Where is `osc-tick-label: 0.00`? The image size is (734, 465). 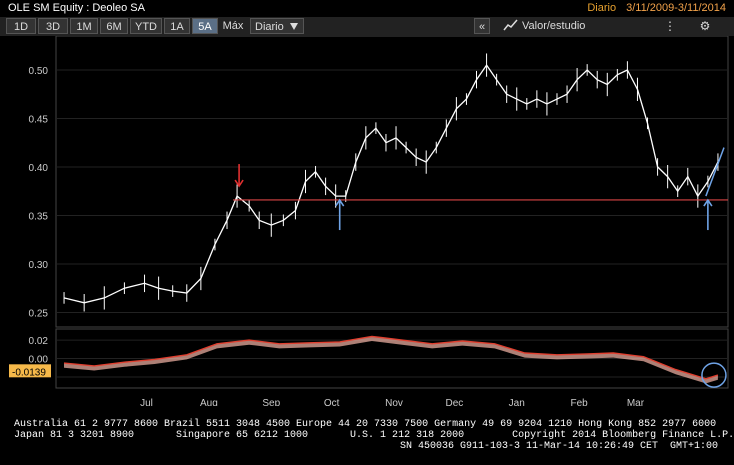 osc-tick-label: 0.00 is located at coordinates (39, 360).